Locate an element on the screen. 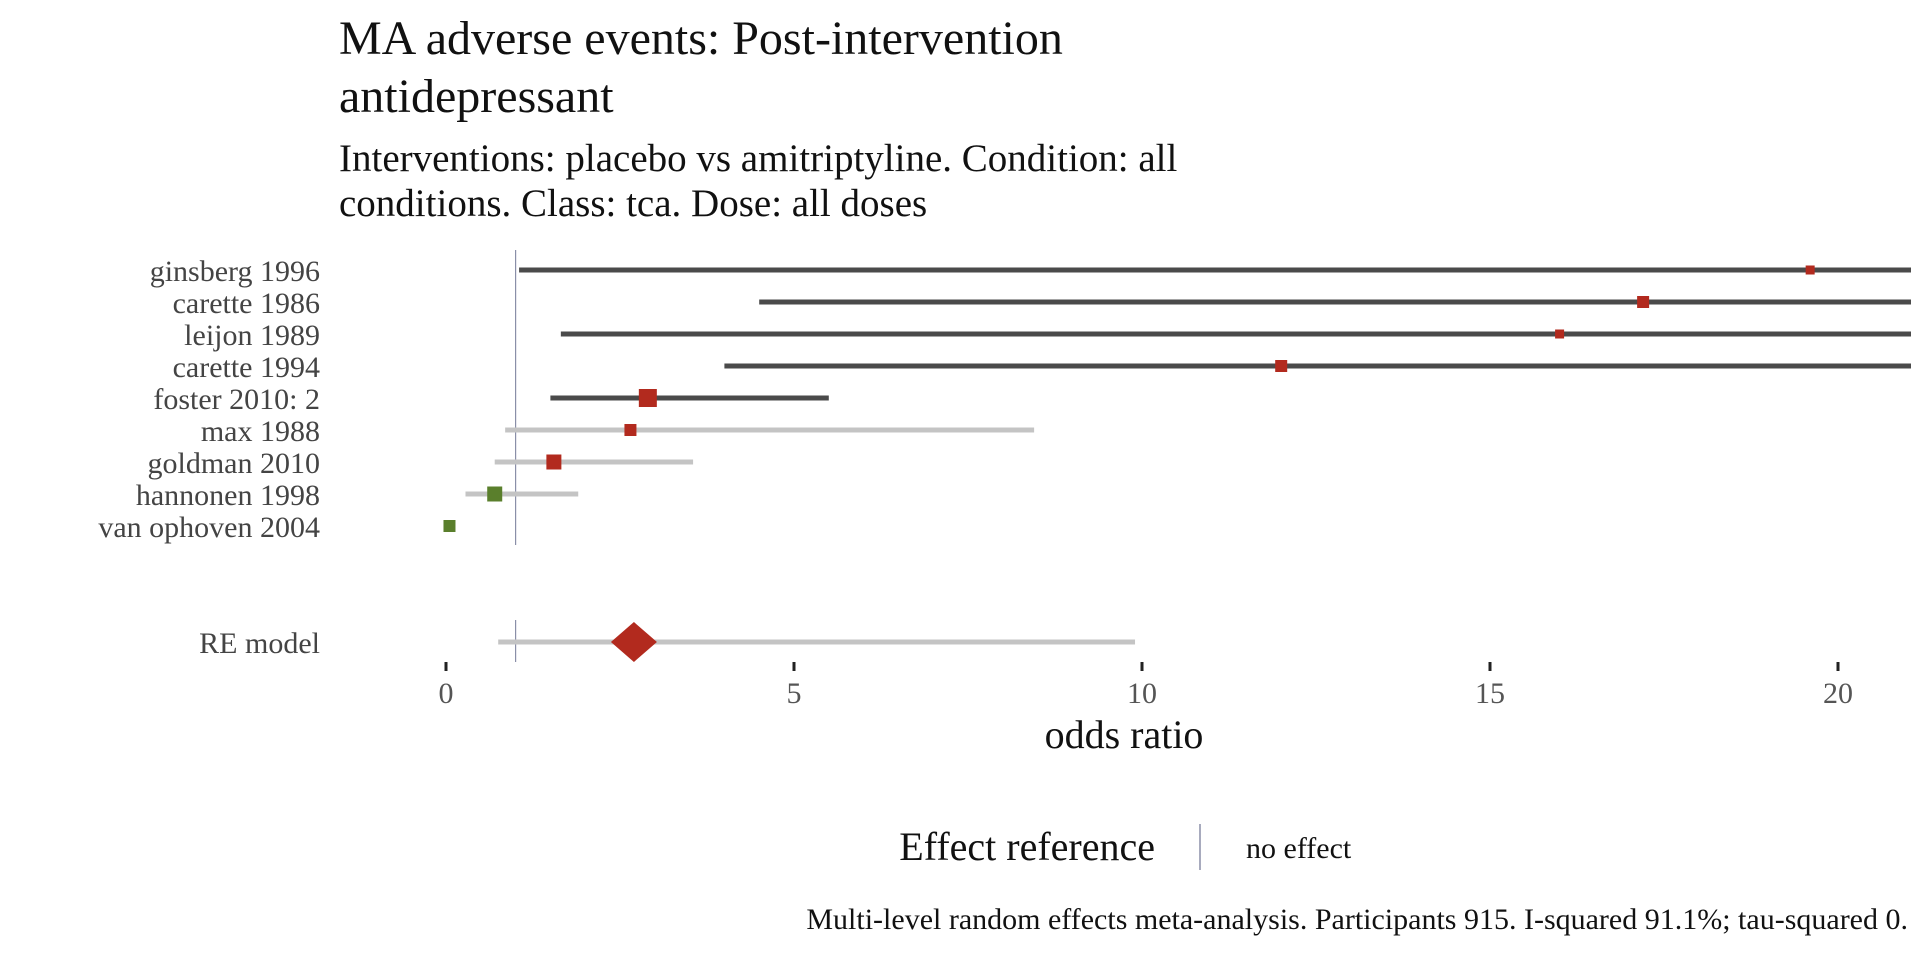 This screenshot has height=960, width=1920. study-label: van ophoven 2004 is located at coordinates (209, 527).